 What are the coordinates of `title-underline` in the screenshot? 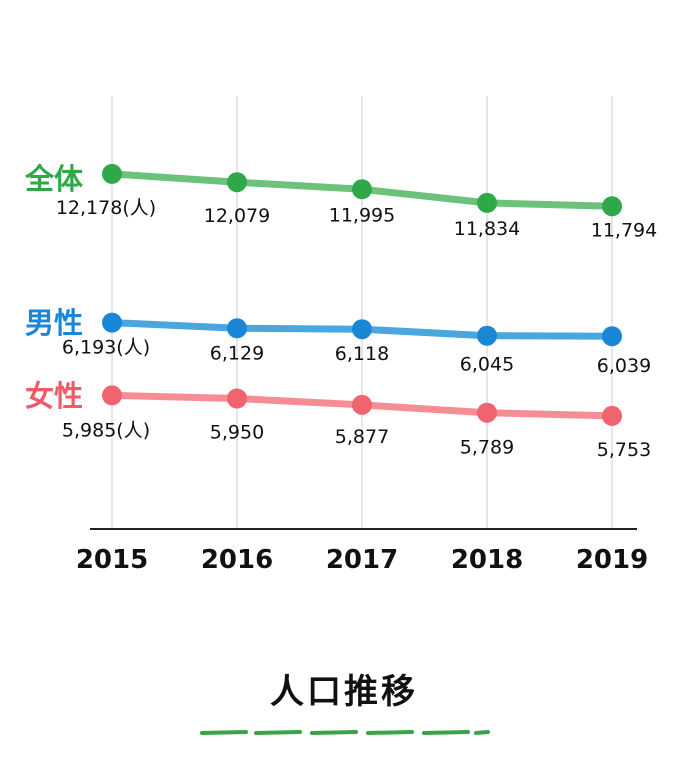 It's located at (345, 732).